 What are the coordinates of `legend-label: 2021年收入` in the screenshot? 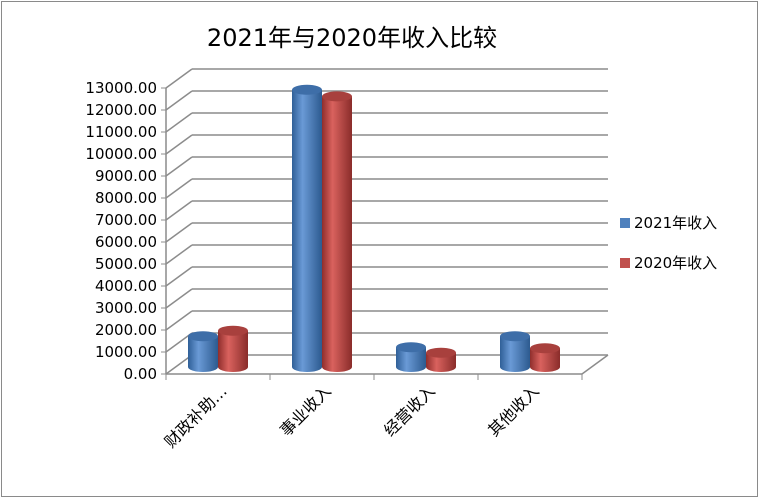 It's located at (675, 223).